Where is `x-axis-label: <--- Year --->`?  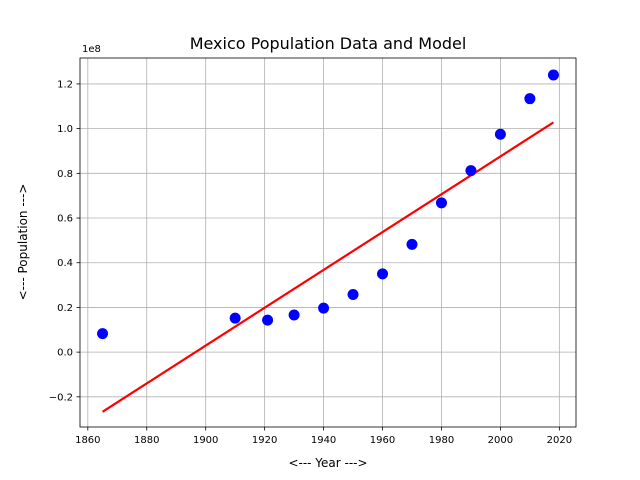
x-axis-label: <--- Year ---> is located at coordinates (327, 463).